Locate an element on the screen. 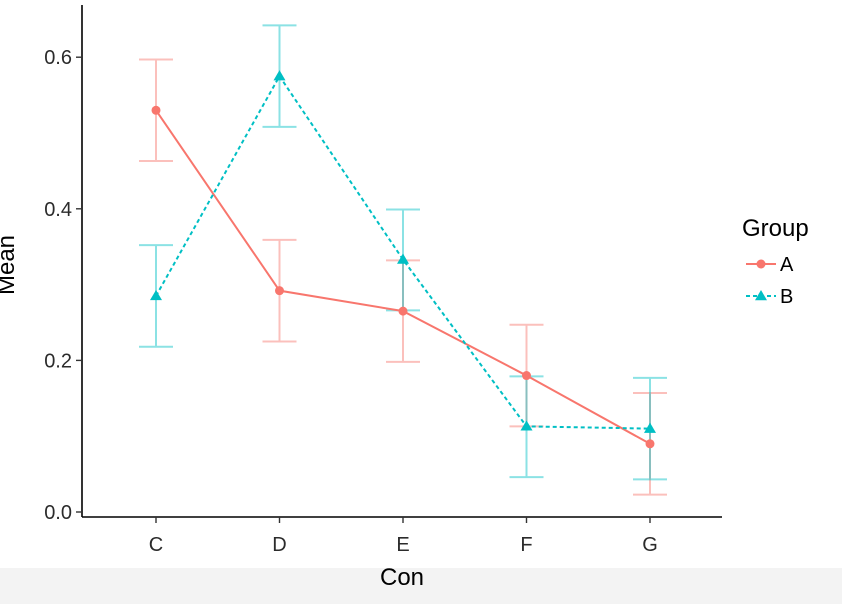 This screenshot has height=604, width=842. x-tick-label: F is located at coordinates (526, 545).